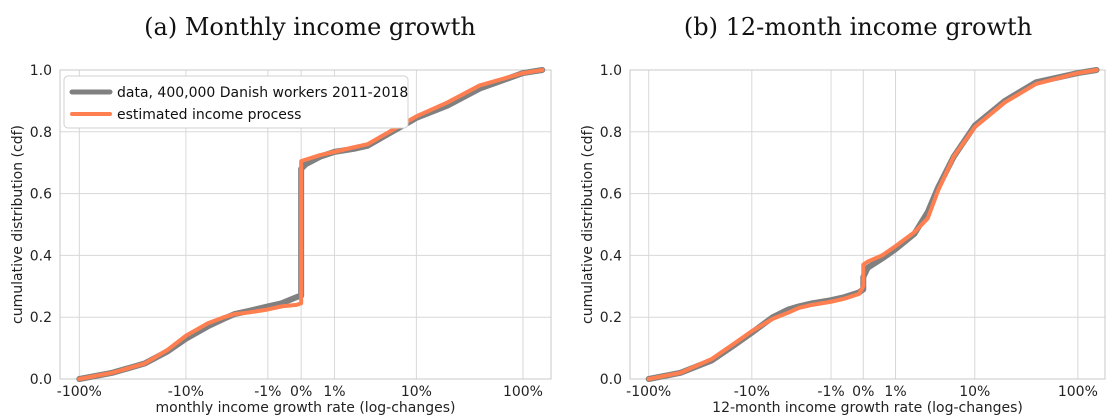 The width and height of the screenshot is (1110, 416). Describe the element at coordinates (588, 224) in the screenshot. I see `panel-b-ylabel: cumulative distribution (cdf)` at that location.